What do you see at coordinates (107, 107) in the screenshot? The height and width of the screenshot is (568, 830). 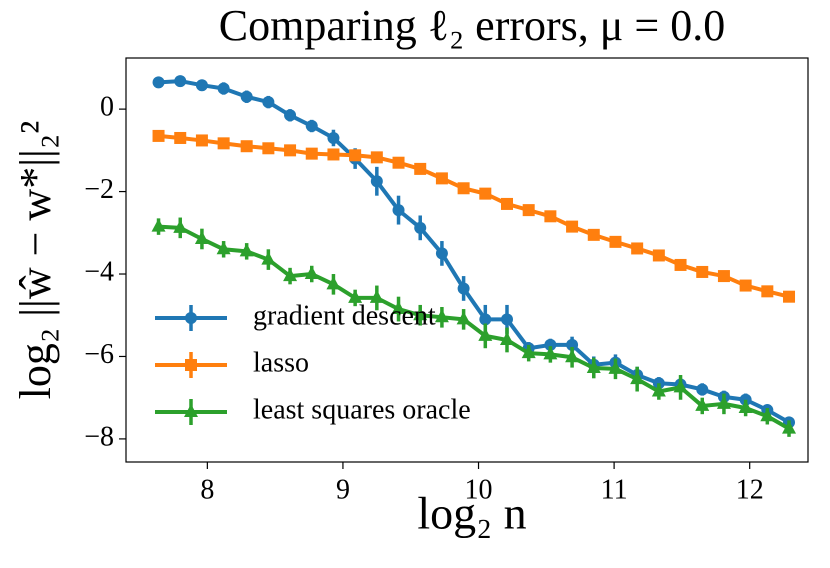 I see `y-tick-label: 0` at bounding box center [107, 107].